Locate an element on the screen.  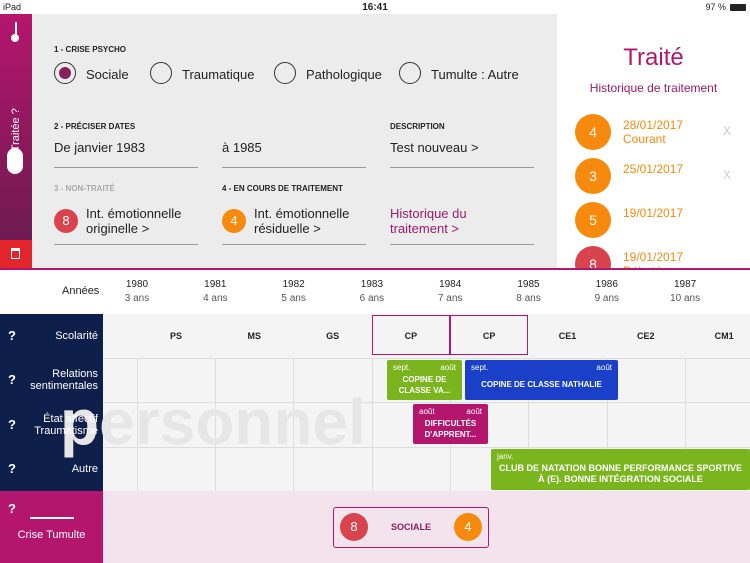
age: 8 ans is located at coordinates (528, 298).